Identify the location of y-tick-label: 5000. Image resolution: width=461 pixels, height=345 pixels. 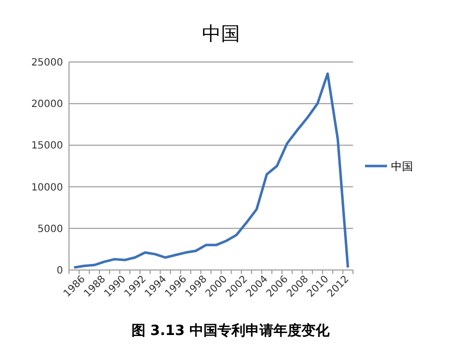
(50, 229).